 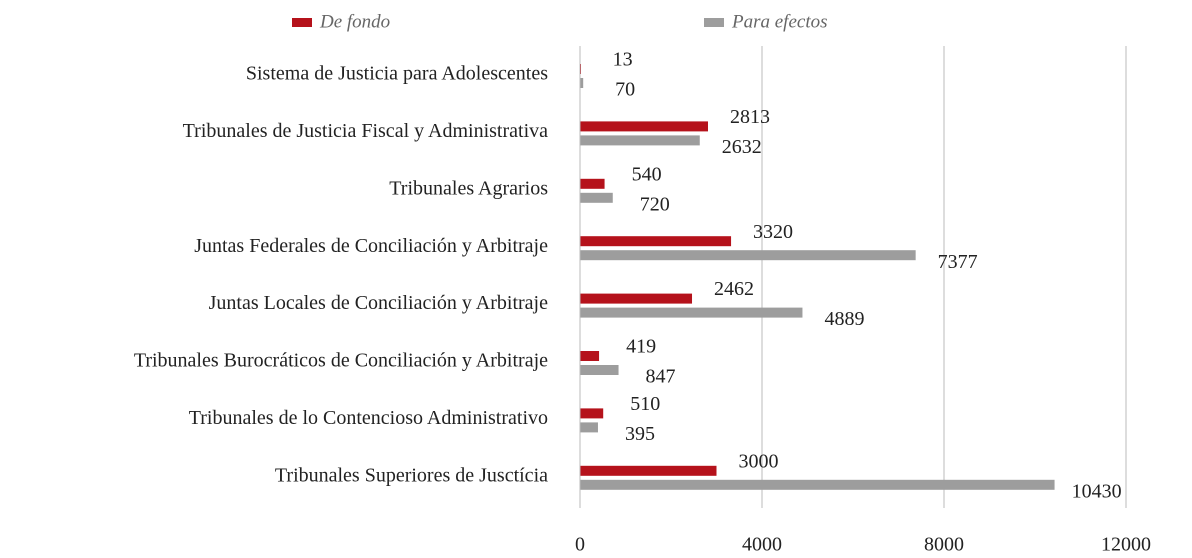 I want to click on data-label: 3000, so click(x=759, y=461).